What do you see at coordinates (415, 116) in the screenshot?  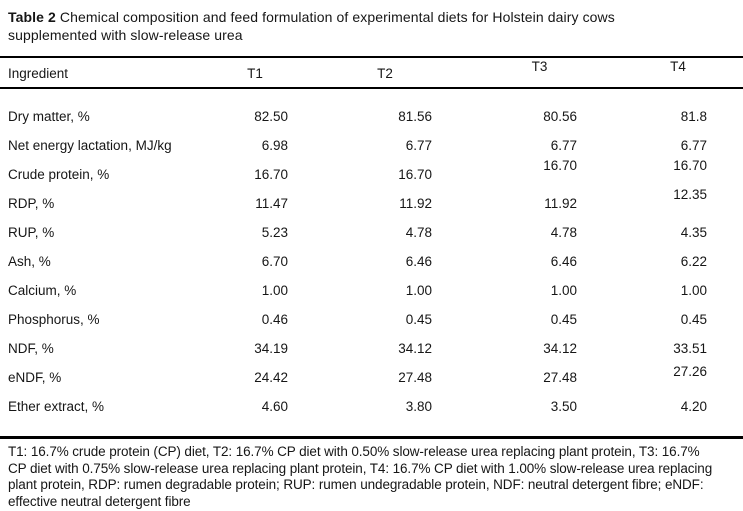 I see `cell-t2: 81.56` at bounding box center [415, 116].